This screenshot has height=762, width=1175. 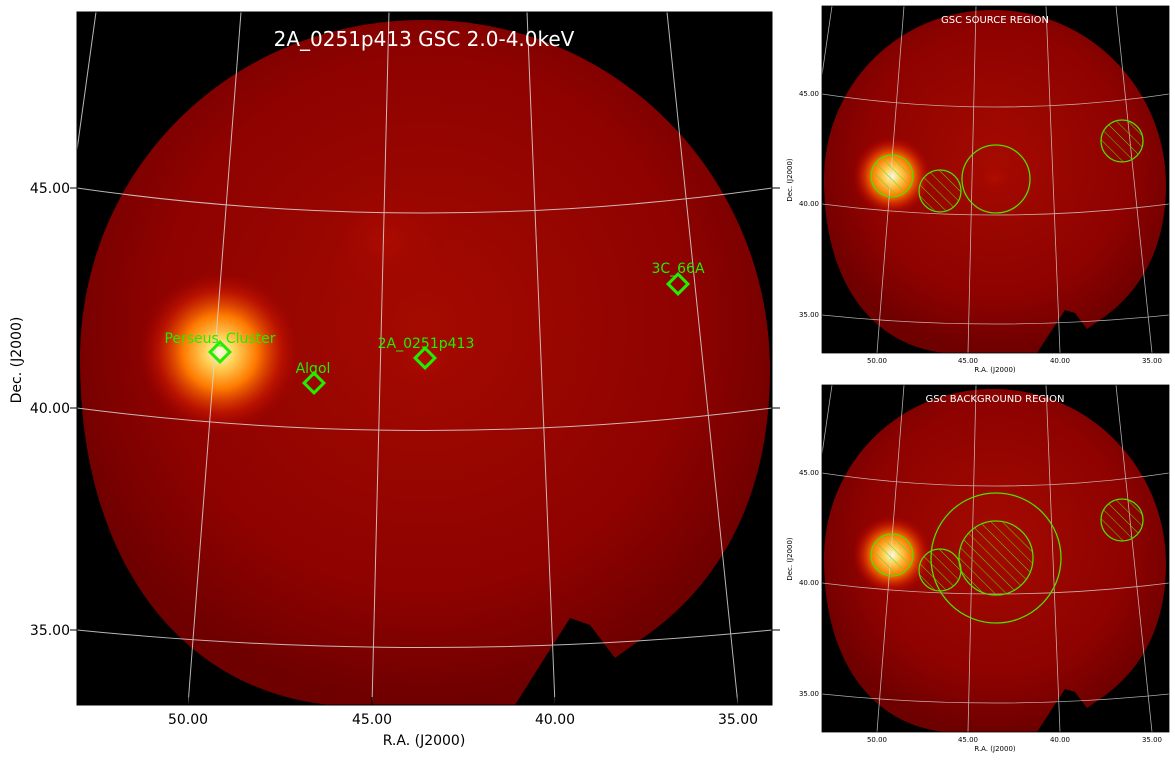 What do you see at coordinates (313, 369) in the screenshot?
I see `source-label: Algol` at bounding box center [313, 369].